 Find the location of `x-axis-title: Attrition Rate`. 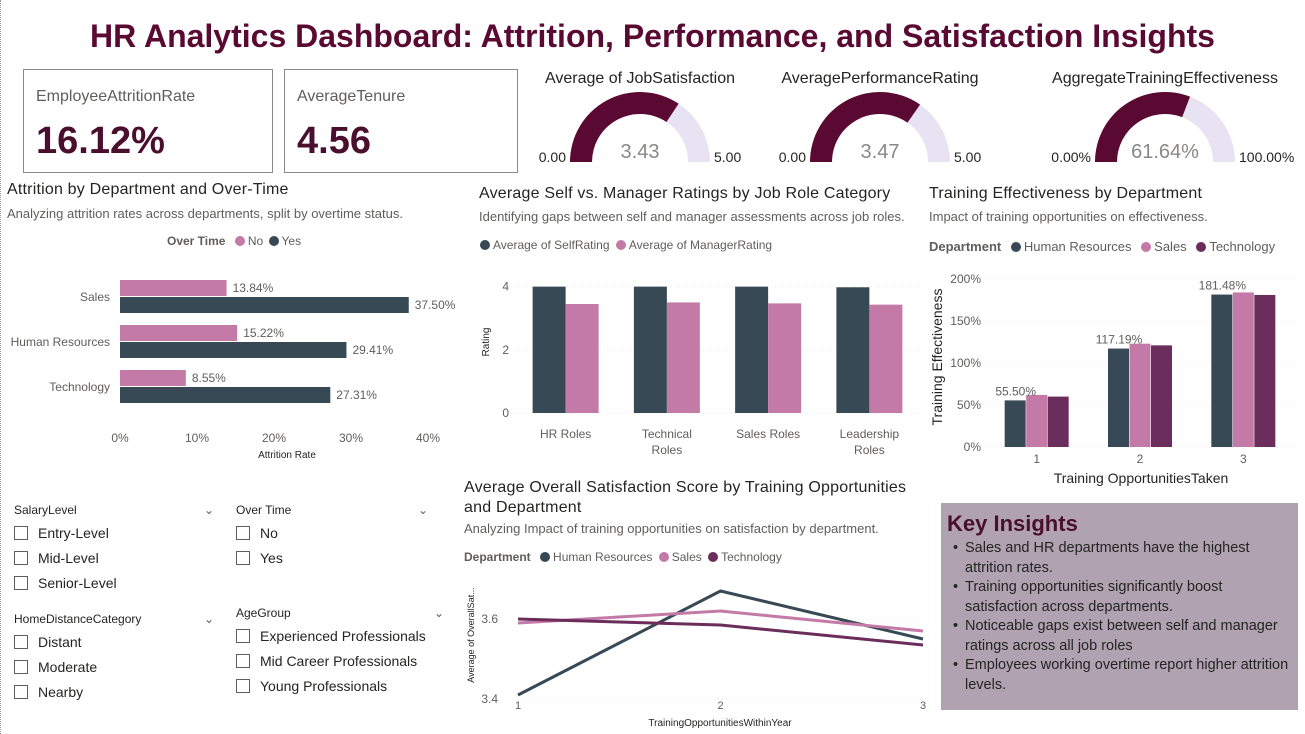

x-axis-title: Attrition Rate is located at coordinates (287, 455).